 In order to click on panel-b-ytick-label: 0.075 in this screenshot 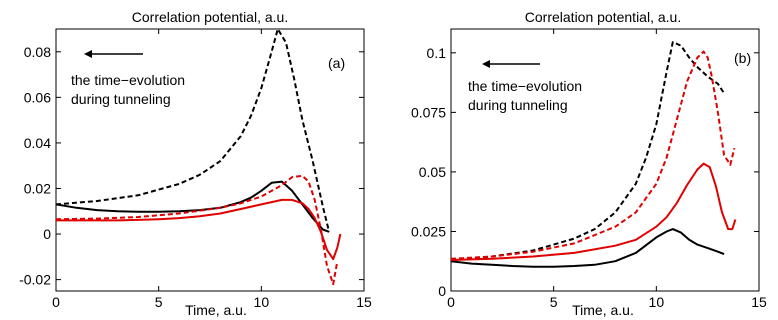, I will do `click(428, 112)`.